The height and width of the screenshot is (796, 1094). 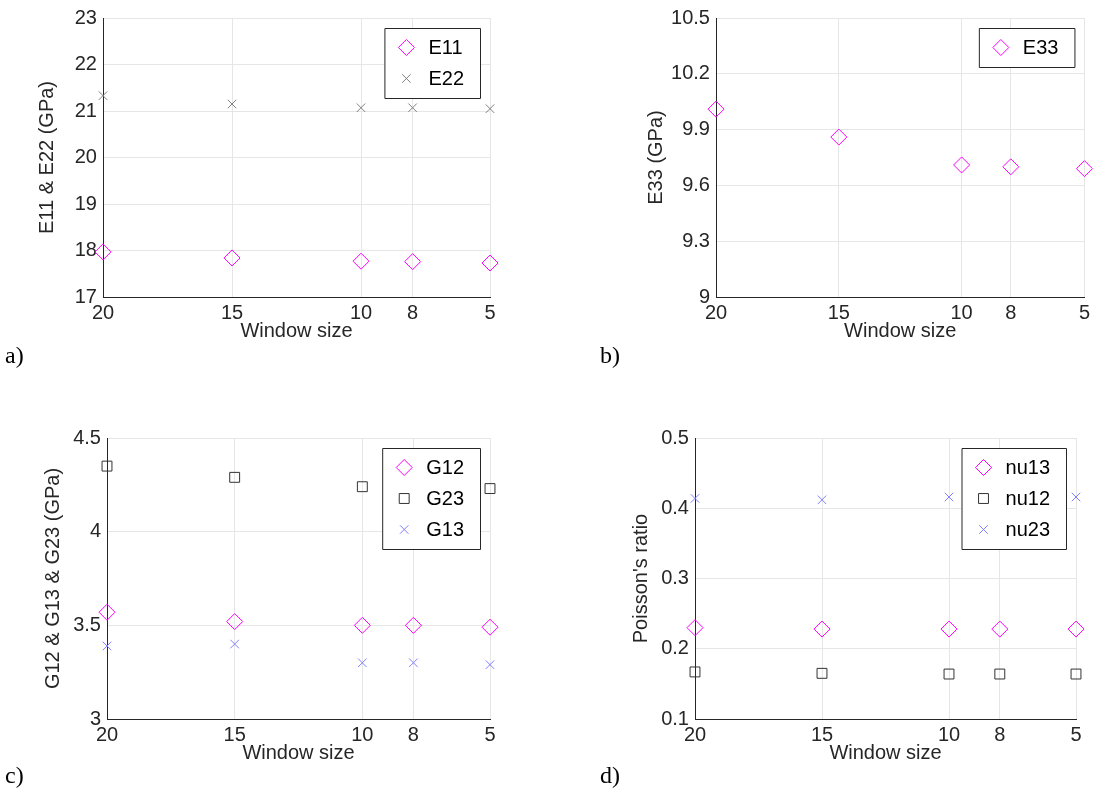 What do you see at coordinates (95, 530) in the screenshot?
I see `y-tick-label: 4` at bounding box center [95, 530].